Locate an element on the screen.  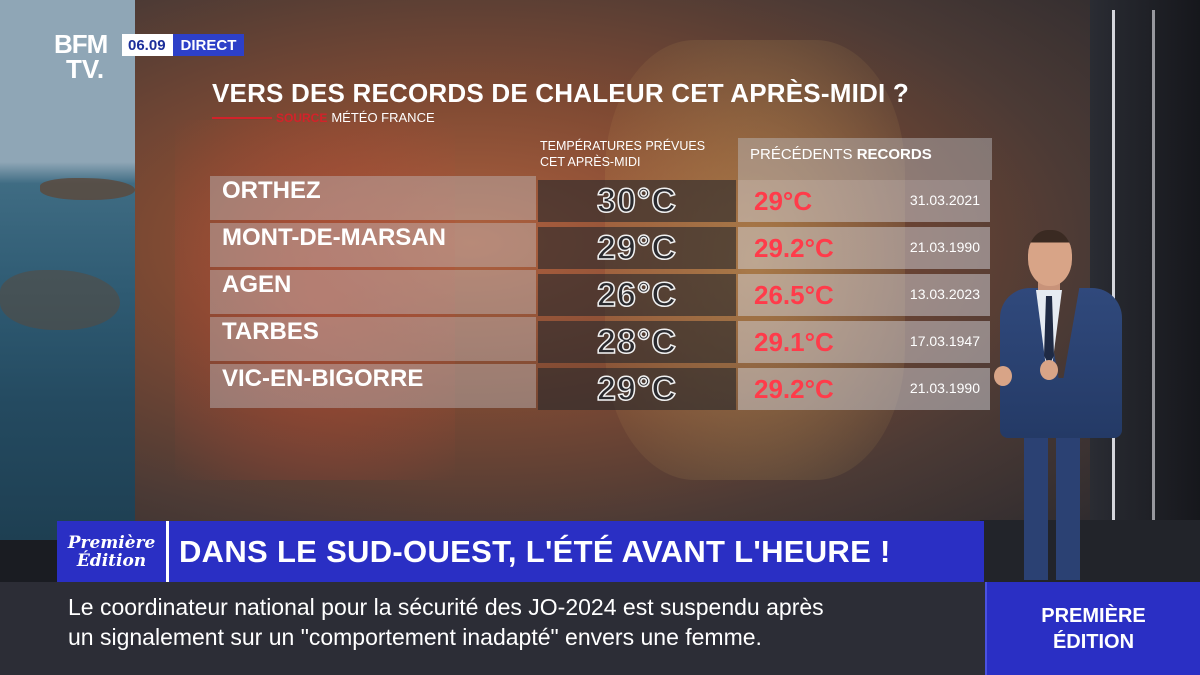
record-cell: 29°C 31.03.2021 is located at coordinates (864, 201).